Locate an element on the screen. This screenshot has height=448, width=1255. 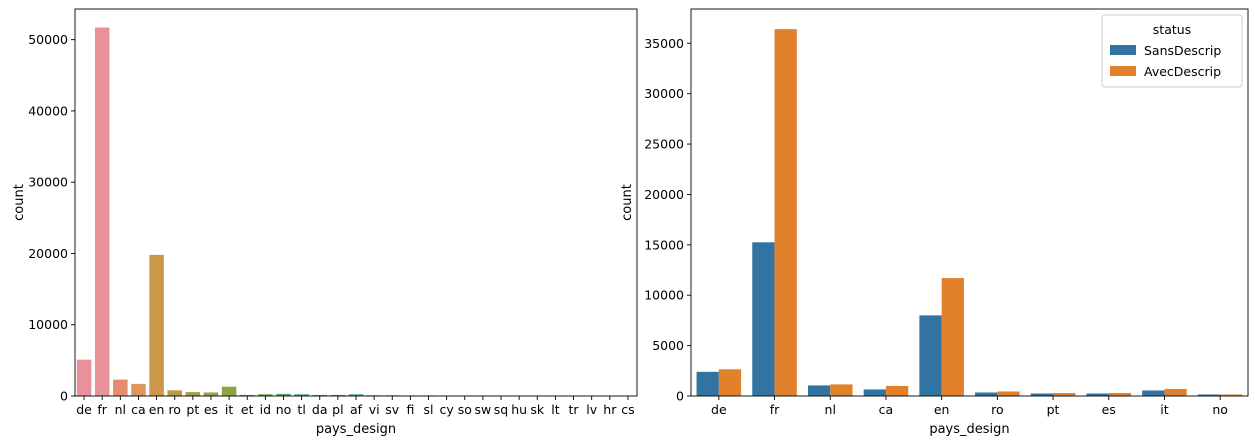
right-bar-avecdescrip-ro is located at coordinates (1008, 393).